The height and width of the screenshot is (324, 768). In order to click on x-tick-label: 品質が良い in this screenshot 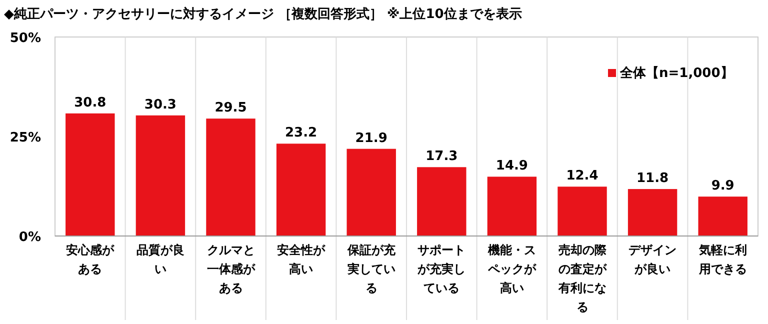, I will do `click(160, 259)`.